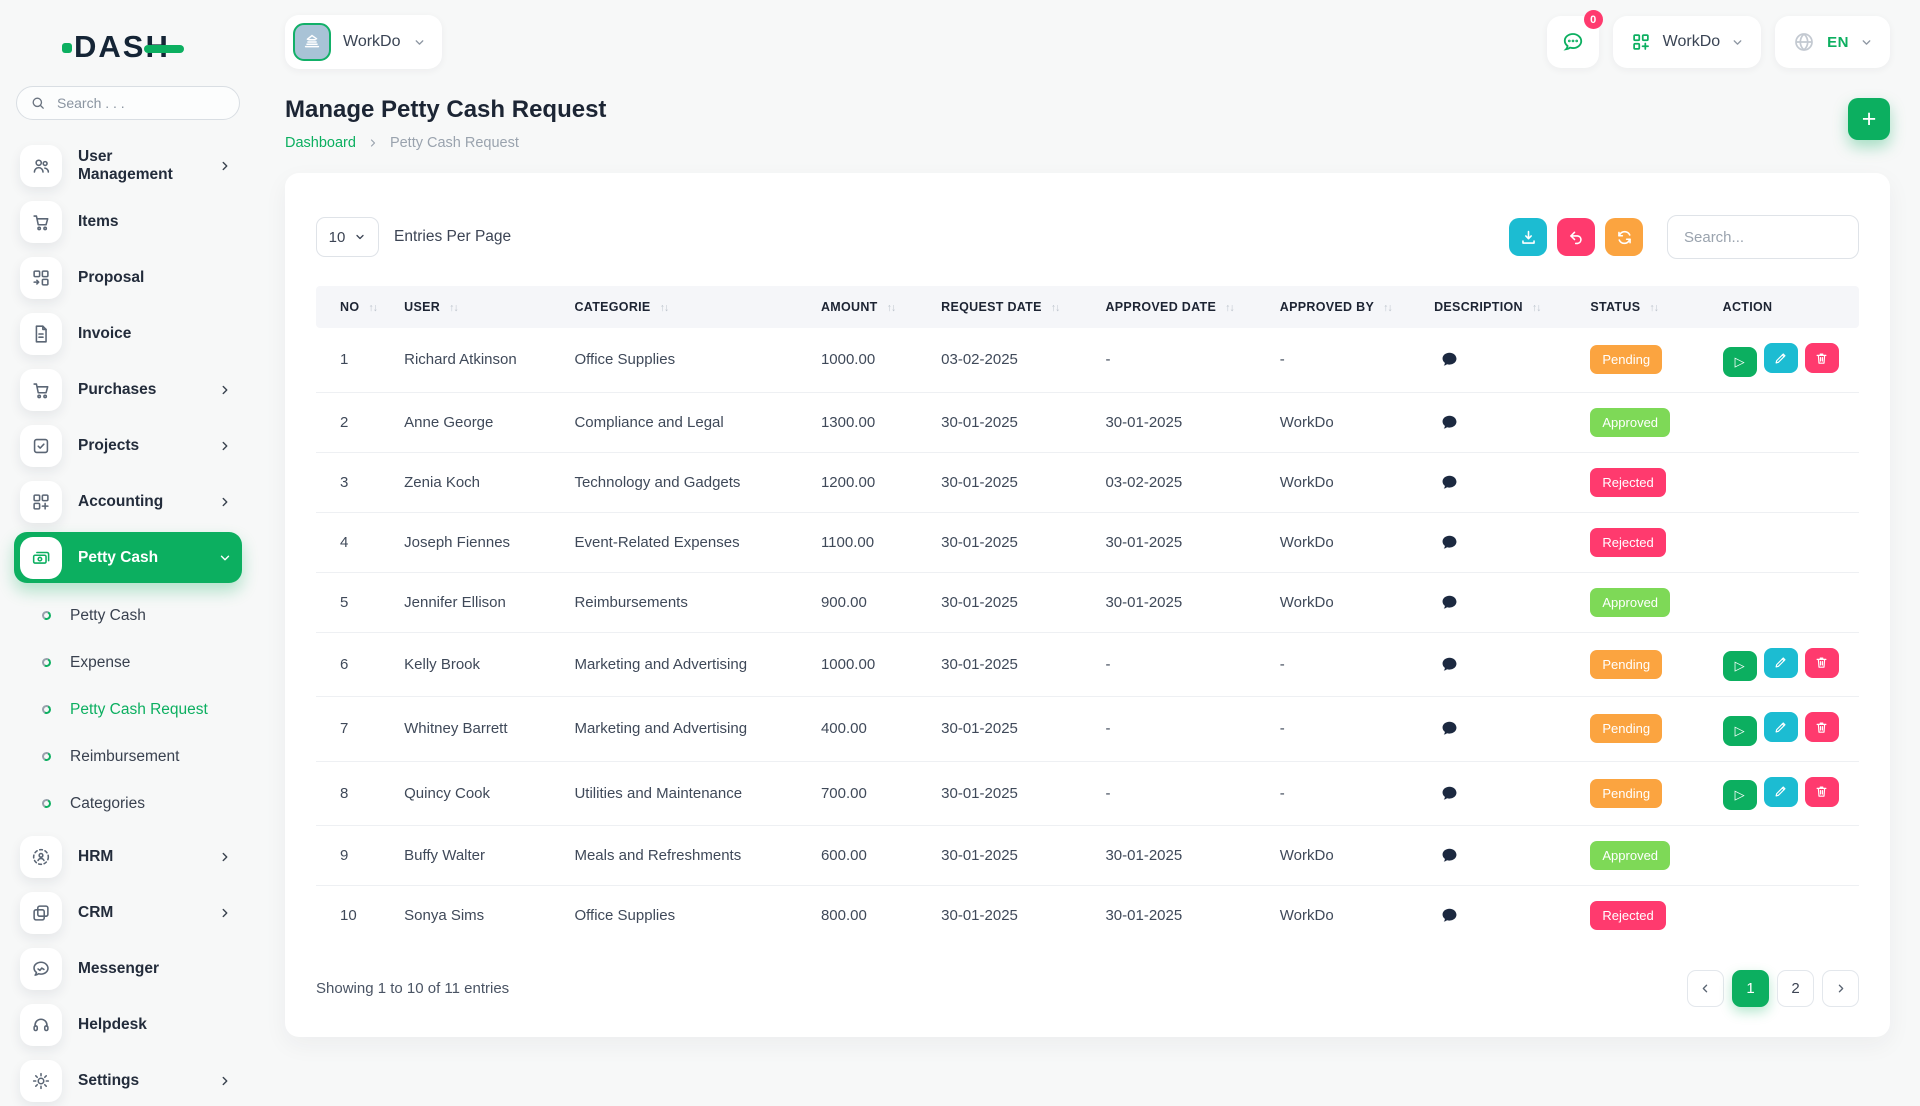 This screenshot has width=1920, height=1106. I want to click on column-header-description: DESCRIPTION ↑↓, so click(1502, 307).